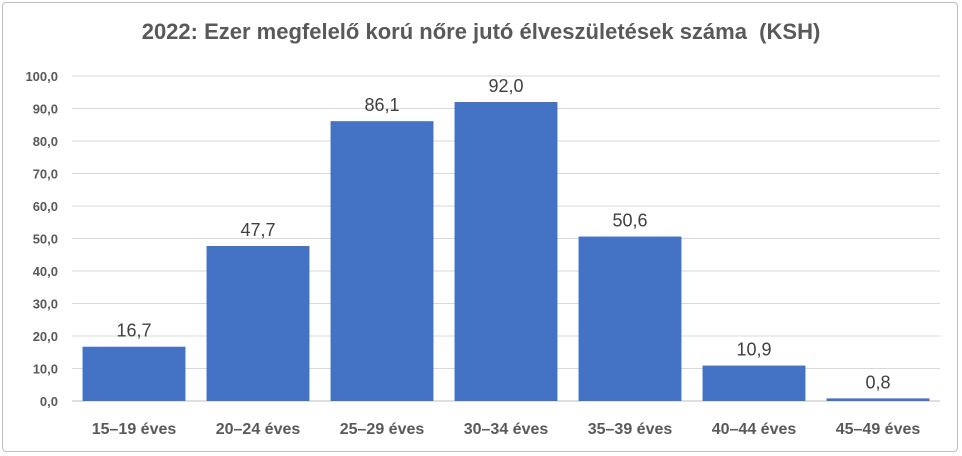 This screenshot has height=456, width=962. What do you see at coordinates (877, 382) in the screenshot?
I see `data-label: 0,8` at bounding box center [877, 382].